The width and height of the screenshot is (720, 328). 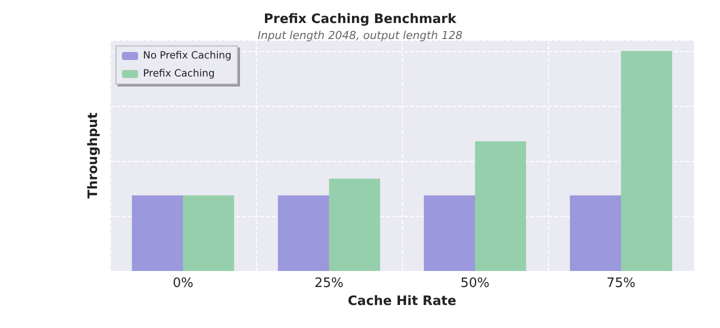 What do you see at coordinates (360, 35) in the screenshot?
I see `chart-subtitle: Input length 2048, output length 128` at bounding box center [360, 35].